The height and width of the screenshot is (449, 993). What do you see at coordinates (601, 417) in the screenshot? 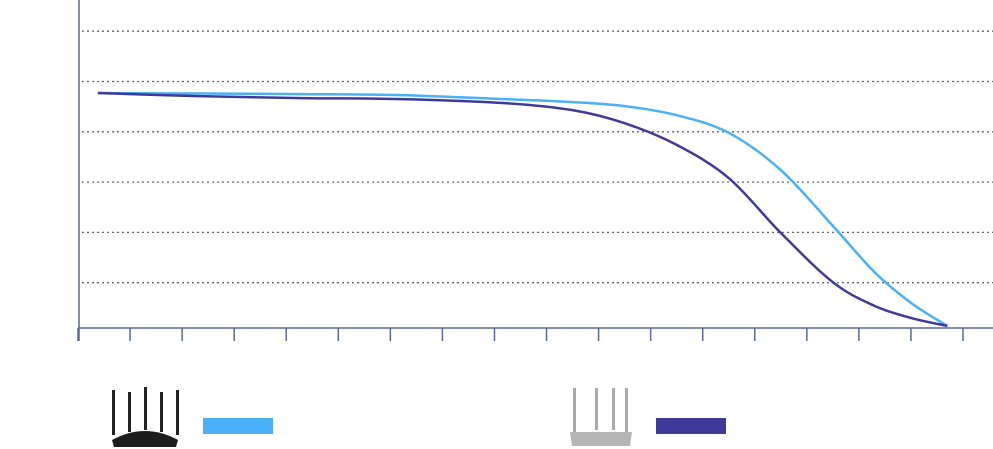
I see `router-icon-gray` at bounding box center [601, 417].